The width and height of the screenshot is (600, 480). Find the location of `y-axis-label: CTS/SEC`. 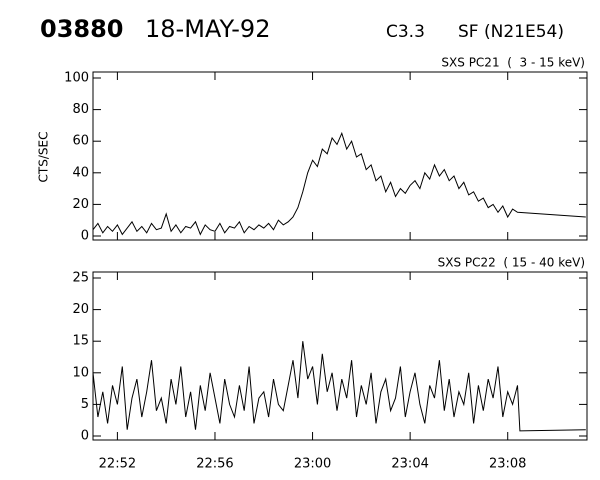

y-axis-label: CTS/SEC is located at coordinates (44, 157).